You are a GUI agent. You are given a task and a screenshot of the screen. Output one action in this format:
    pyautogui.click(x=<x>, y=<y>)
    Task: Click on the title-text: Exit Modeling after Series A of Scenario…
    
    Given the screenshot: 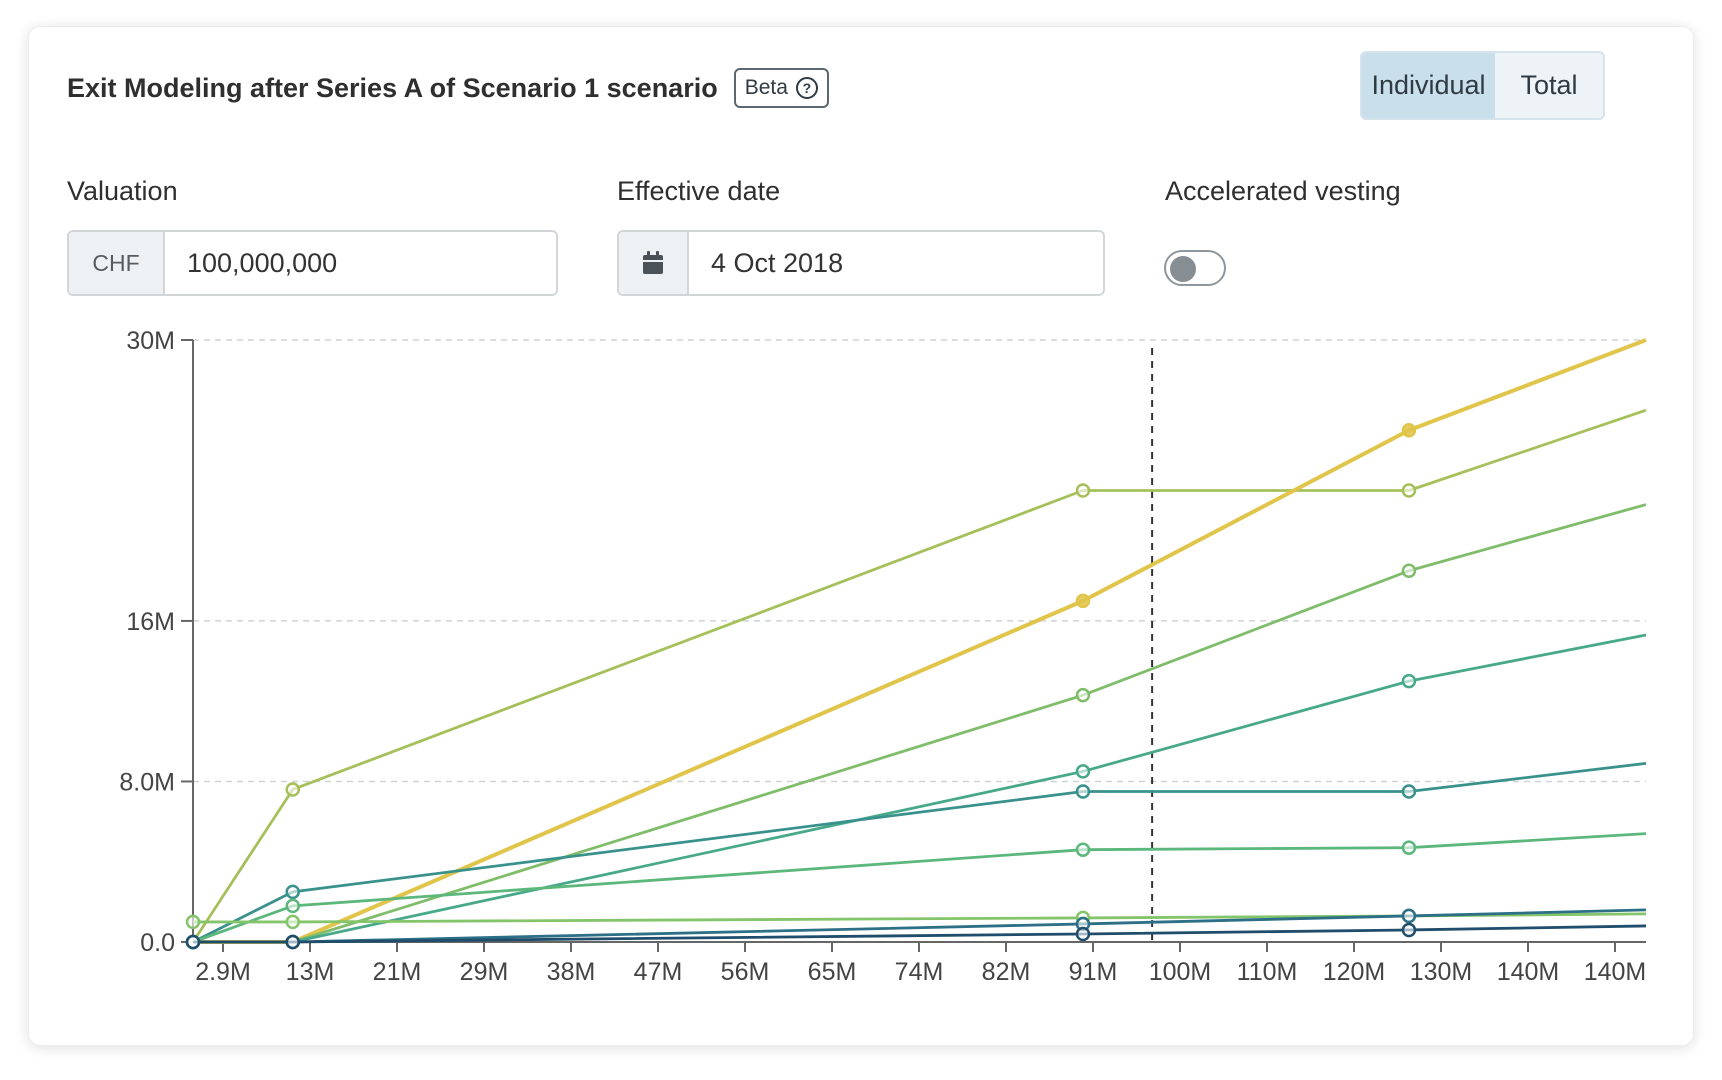 What is the action you would take?
    pyautogui.click(x=392, y=87)
    